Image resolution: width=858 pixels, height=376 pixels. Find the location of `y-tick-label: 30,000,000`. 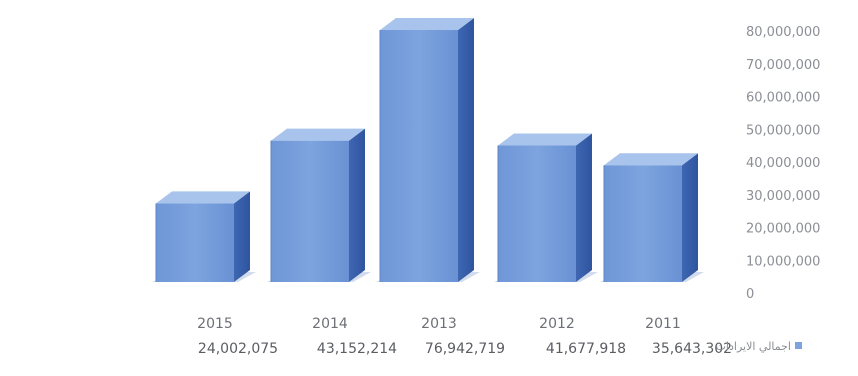

y-tick-label: 30,000,000 is located at coordinates (783, 196).